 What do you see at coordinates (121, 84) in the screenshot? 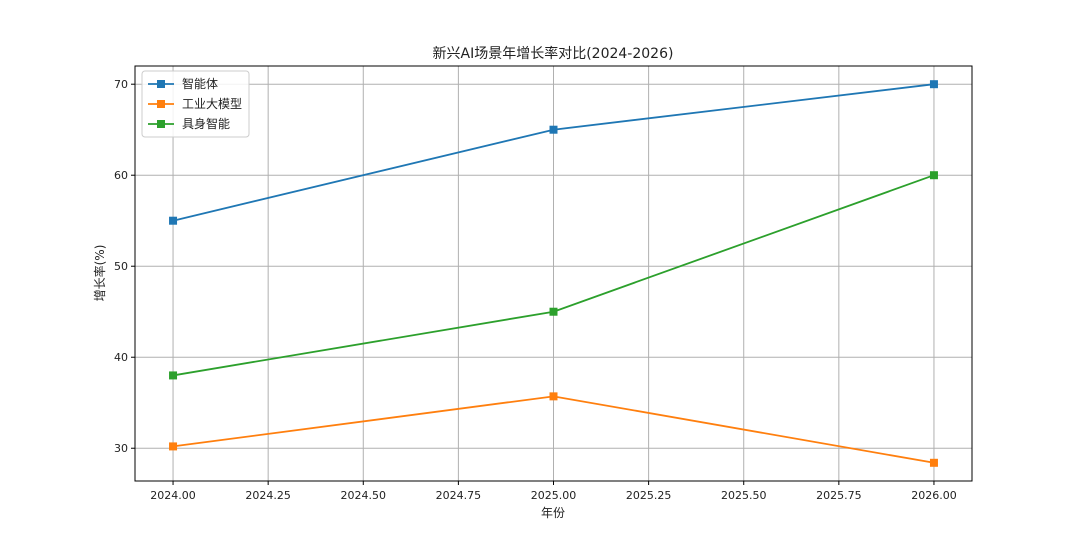
I see `y-tick-label: 70` at bounding box center [121, 84].